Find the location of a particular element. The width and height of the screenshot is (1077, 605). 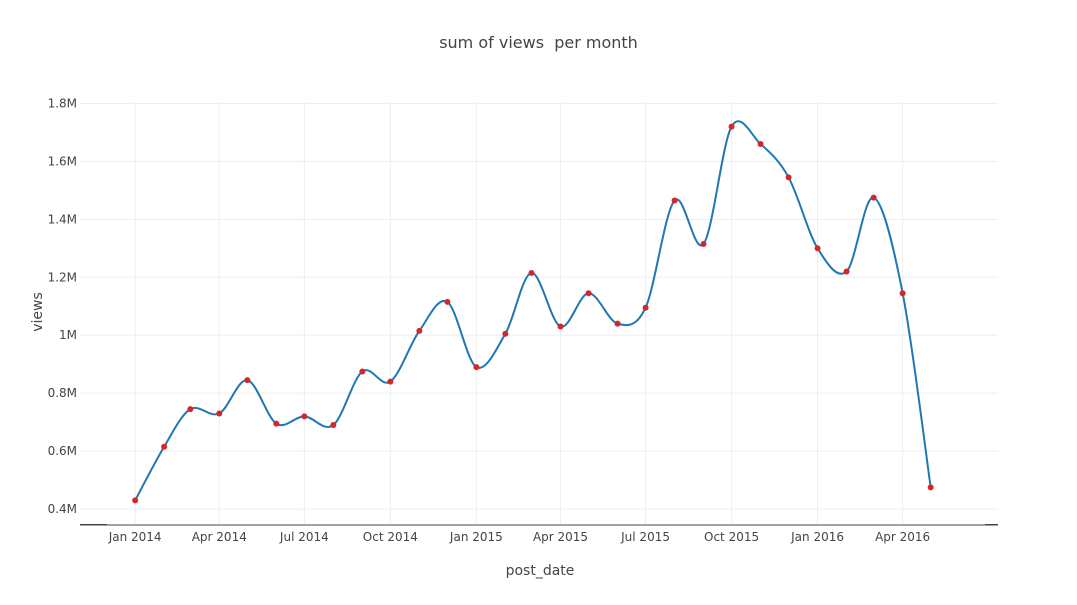

y-tick-label: 1.8M is located at coordinates (62, 103).